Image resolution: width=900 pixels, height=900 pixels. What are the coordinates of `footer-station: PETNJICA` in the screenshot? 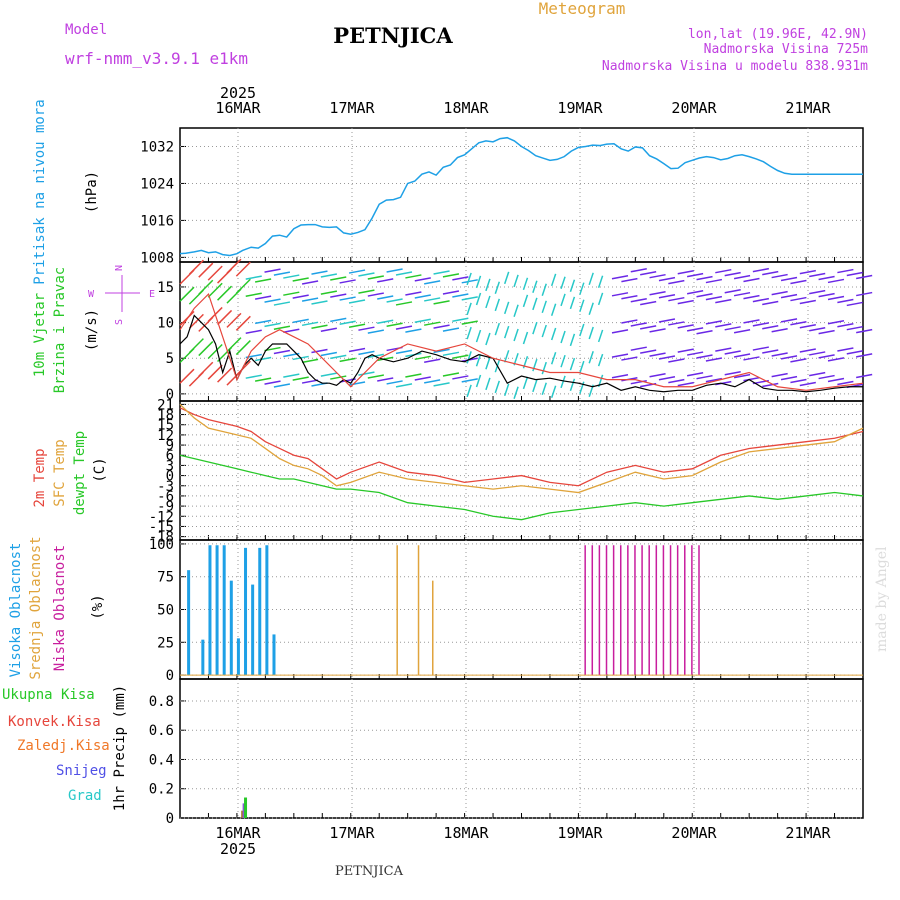 It's located at (369, 871).